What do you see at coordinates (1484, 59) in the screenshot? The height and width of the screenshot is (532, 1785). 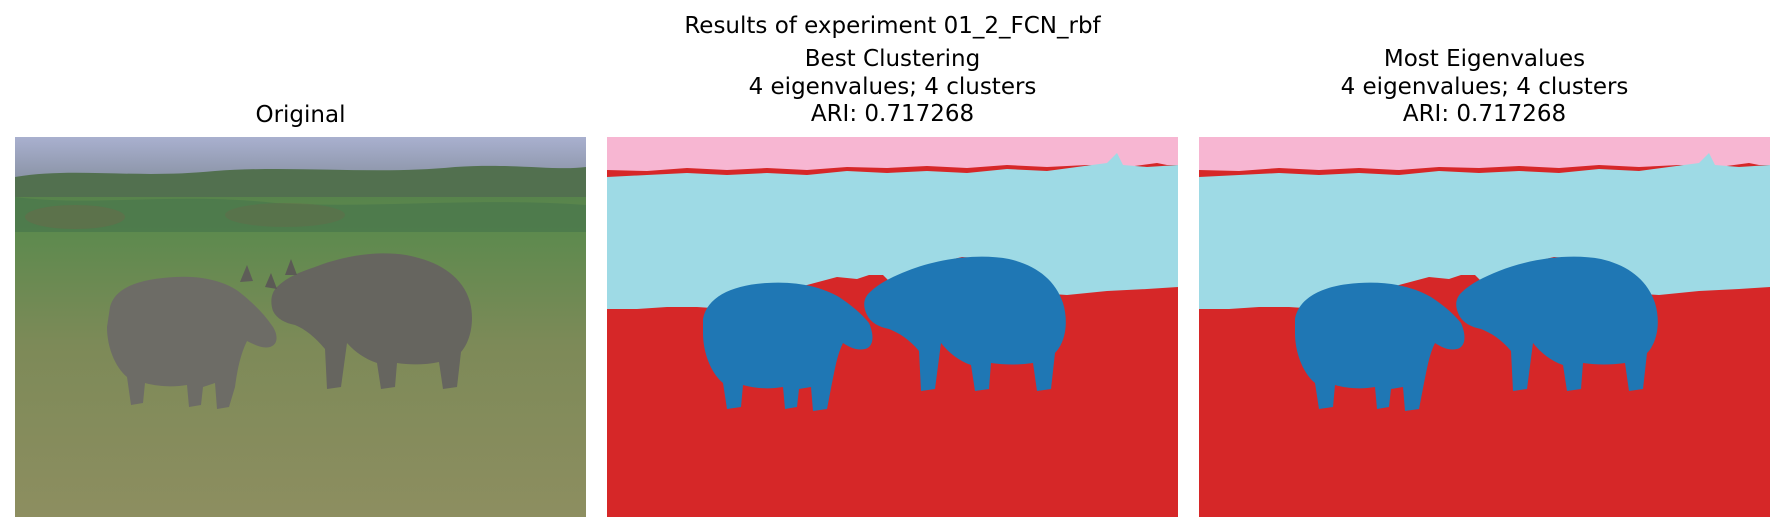 I see `most-title-line: Most Eigenvalues` at bounding box center [1484, 59].